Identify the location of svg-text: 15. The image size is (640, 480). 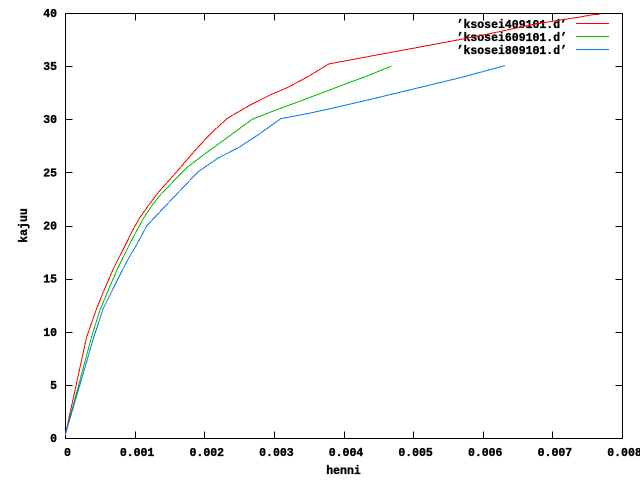
(50, 280).